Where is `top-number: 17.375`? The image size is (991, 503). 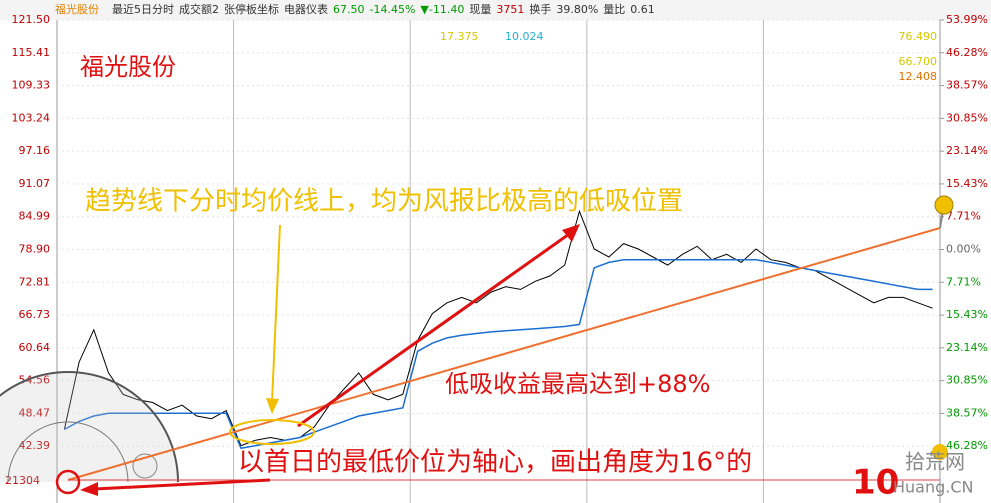 top-number: 17.375 is located at coordinates (459, 36).